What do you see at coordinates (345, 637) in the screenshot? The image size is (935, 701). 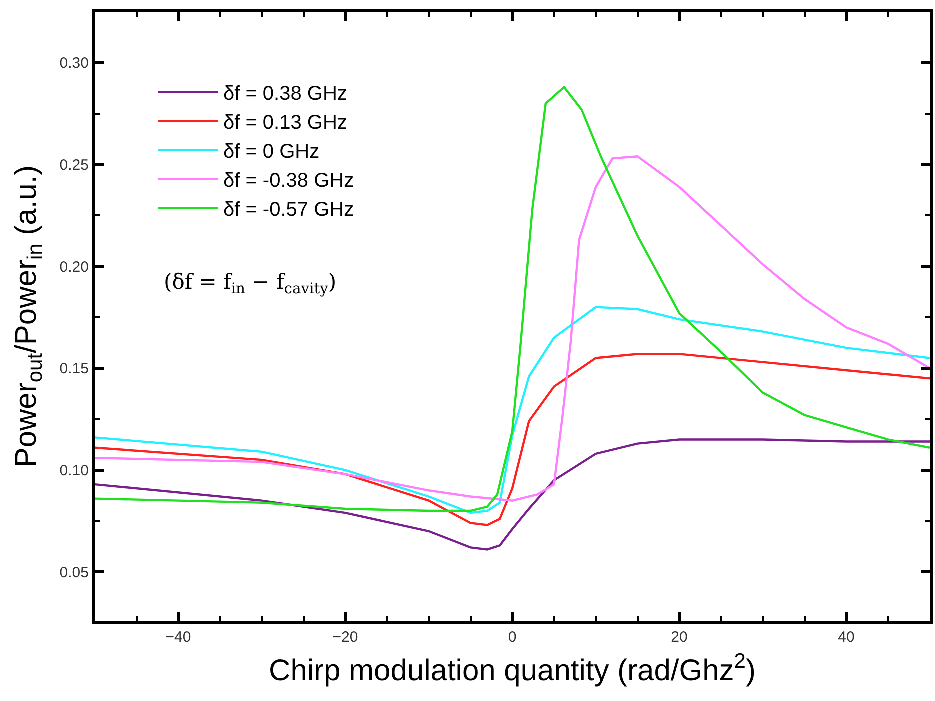 I see `x-tick-label: −20` at bounding box center [345, 637].